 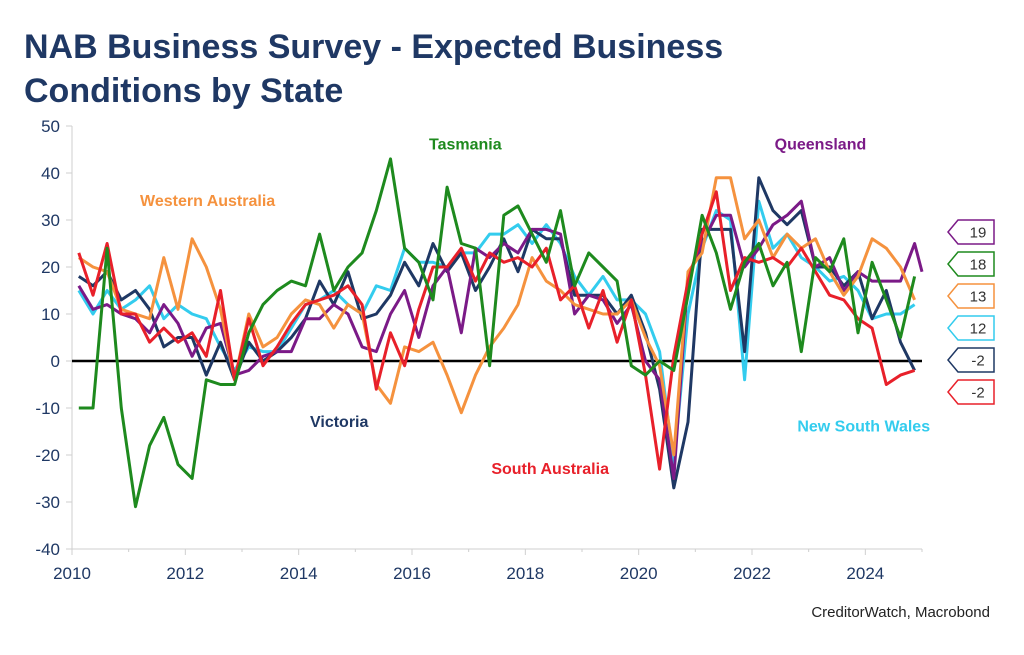 I want to click on end-value-tag-victoria, so click(x=971, y=360).